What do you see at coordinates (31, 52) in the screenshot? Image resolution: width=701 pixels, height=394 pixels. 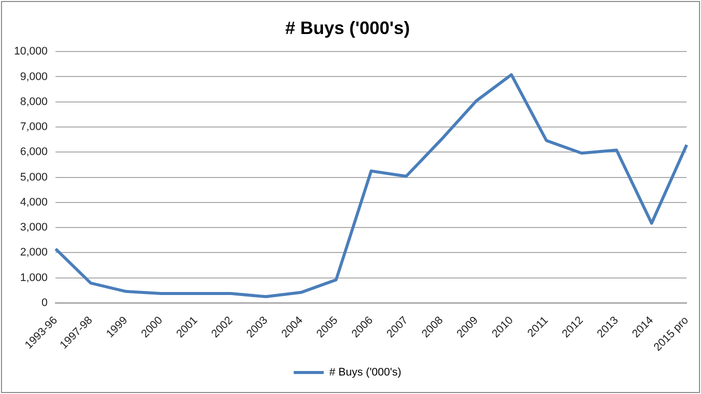 I see `y-tick-label: 10,000` at bounding box center [31, 52].